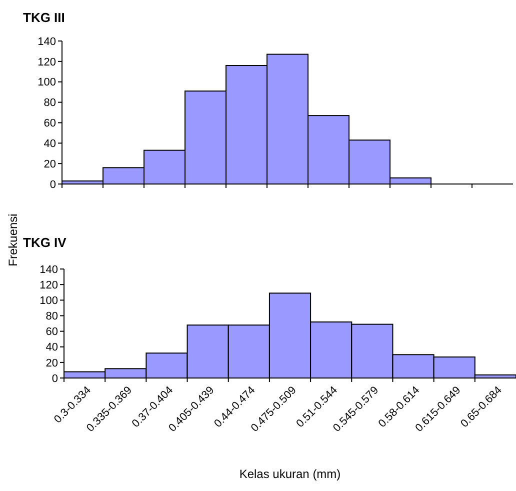 This screenshot has width=516, height=491. I want to click on chart-title: TKG IV, so click(45, 242).